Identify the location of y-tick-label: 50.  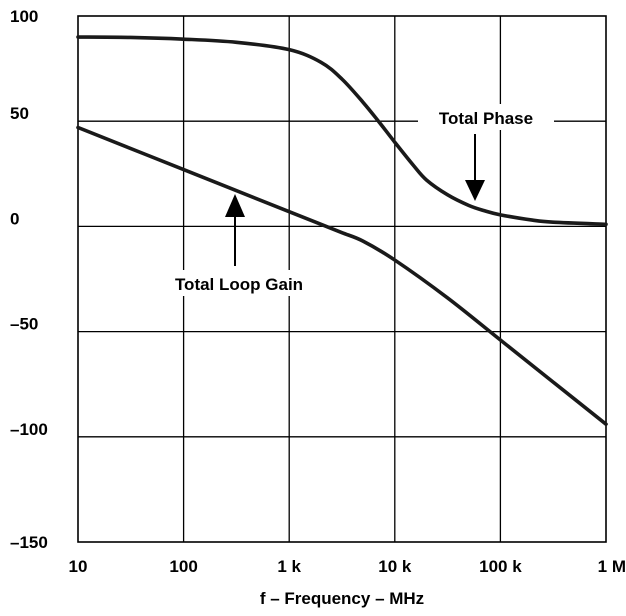
(19, 113).